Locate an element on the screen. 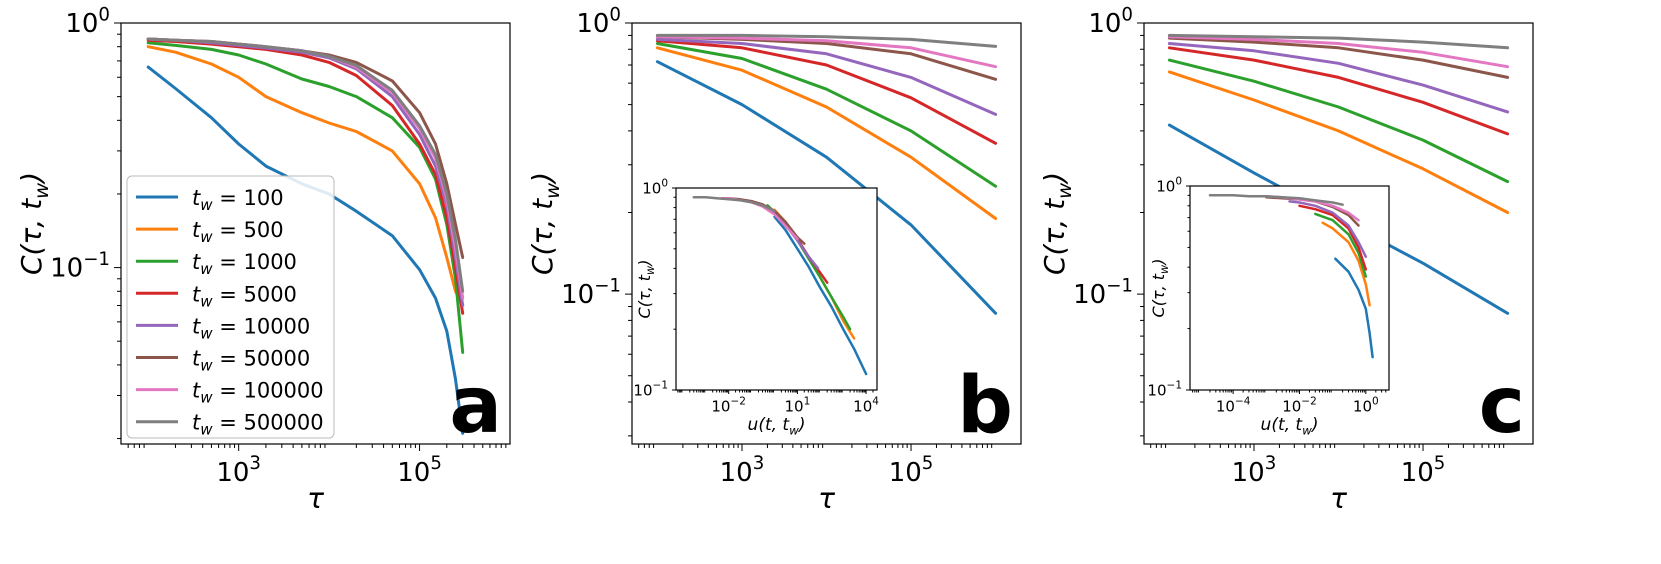 Image resolution: width=1661 pixels, height=564 pixels. inset-axes-frame is located at coordinates (776, 289).